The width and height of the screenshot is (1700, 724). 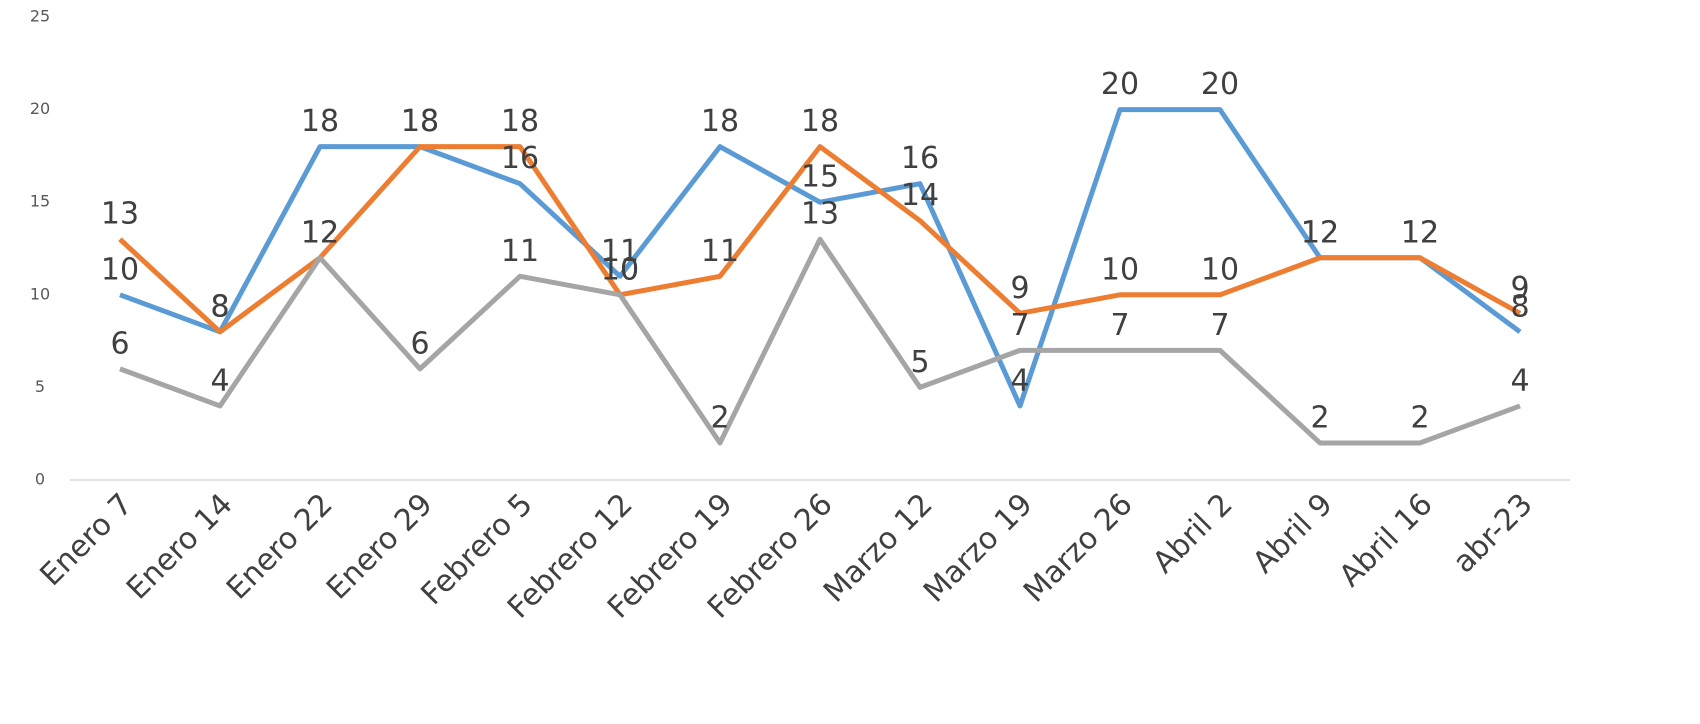 I want to click on data-label: 15, so click(x=820, y=177).